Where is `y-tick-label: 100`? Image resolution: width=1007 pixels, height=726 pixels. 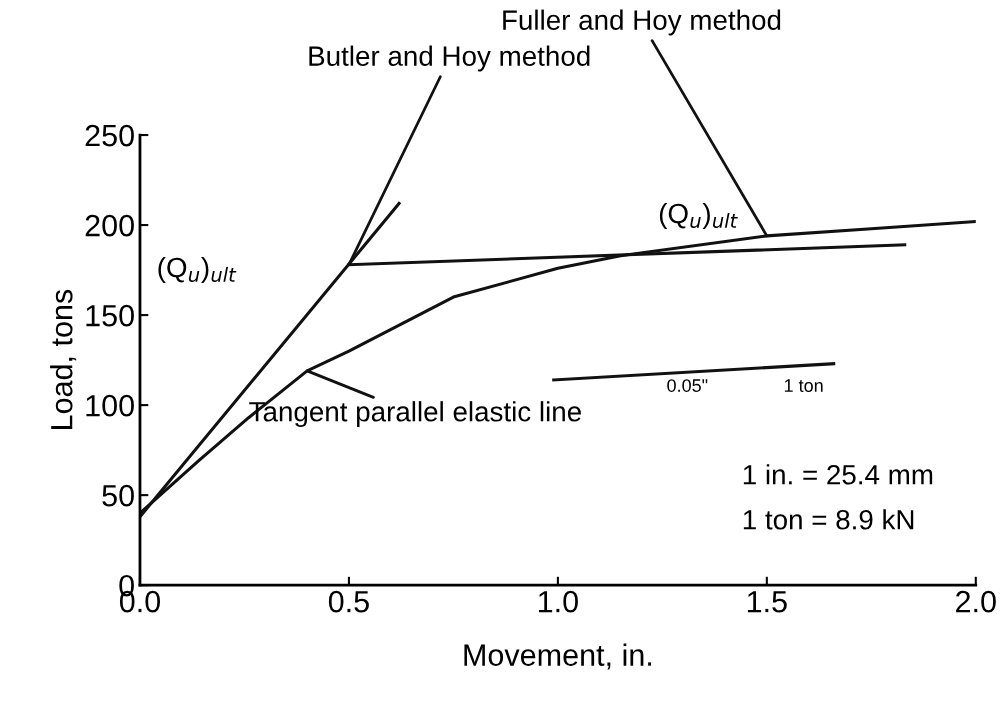 y-tick-label: 100 is located at coordinates (110, 405).